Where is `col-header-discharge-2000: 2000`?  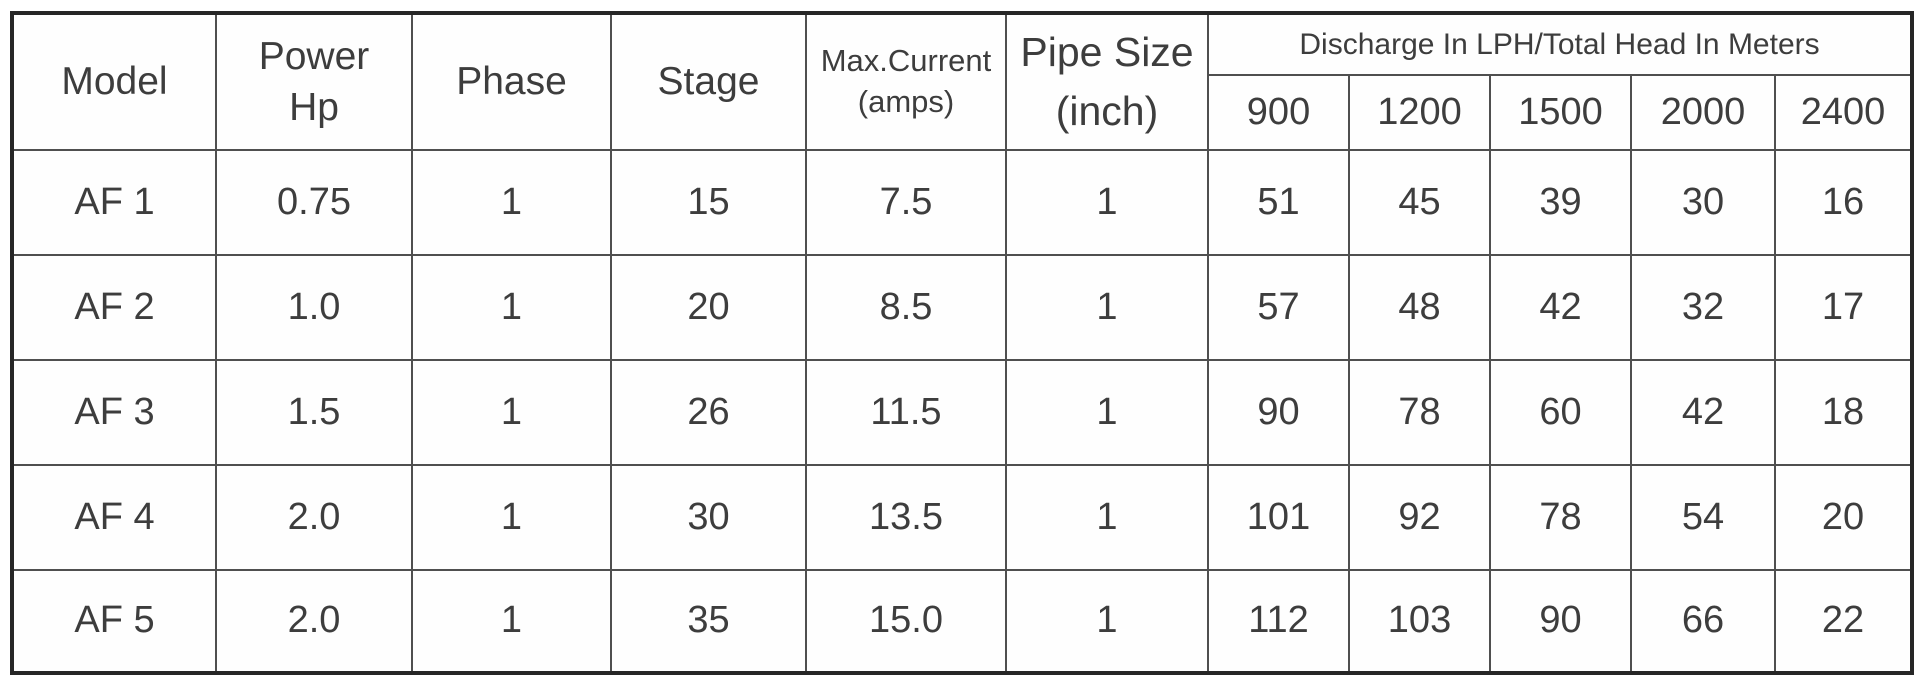 col-header-discharge-2000: 2000 is located at coordinates (1703, 112).